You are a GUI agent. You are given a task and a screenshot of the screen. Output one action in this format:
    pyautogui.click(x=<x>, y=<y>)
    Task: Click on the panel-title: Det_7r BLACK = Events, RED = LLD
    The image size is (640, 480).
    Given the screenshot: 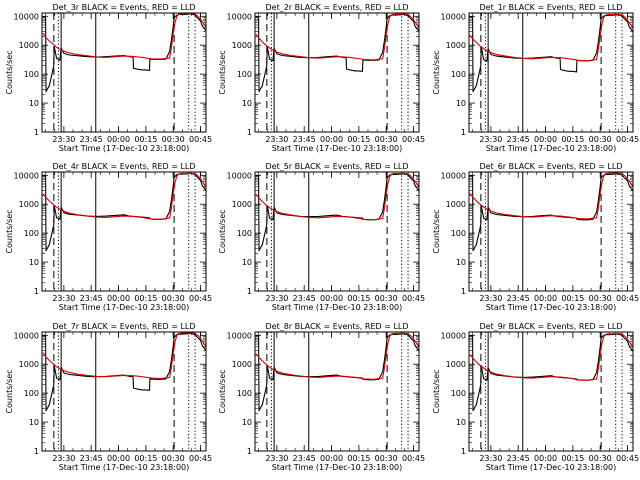 What is the action you would take?
    pyautogui.click(x=123, y=326)
    